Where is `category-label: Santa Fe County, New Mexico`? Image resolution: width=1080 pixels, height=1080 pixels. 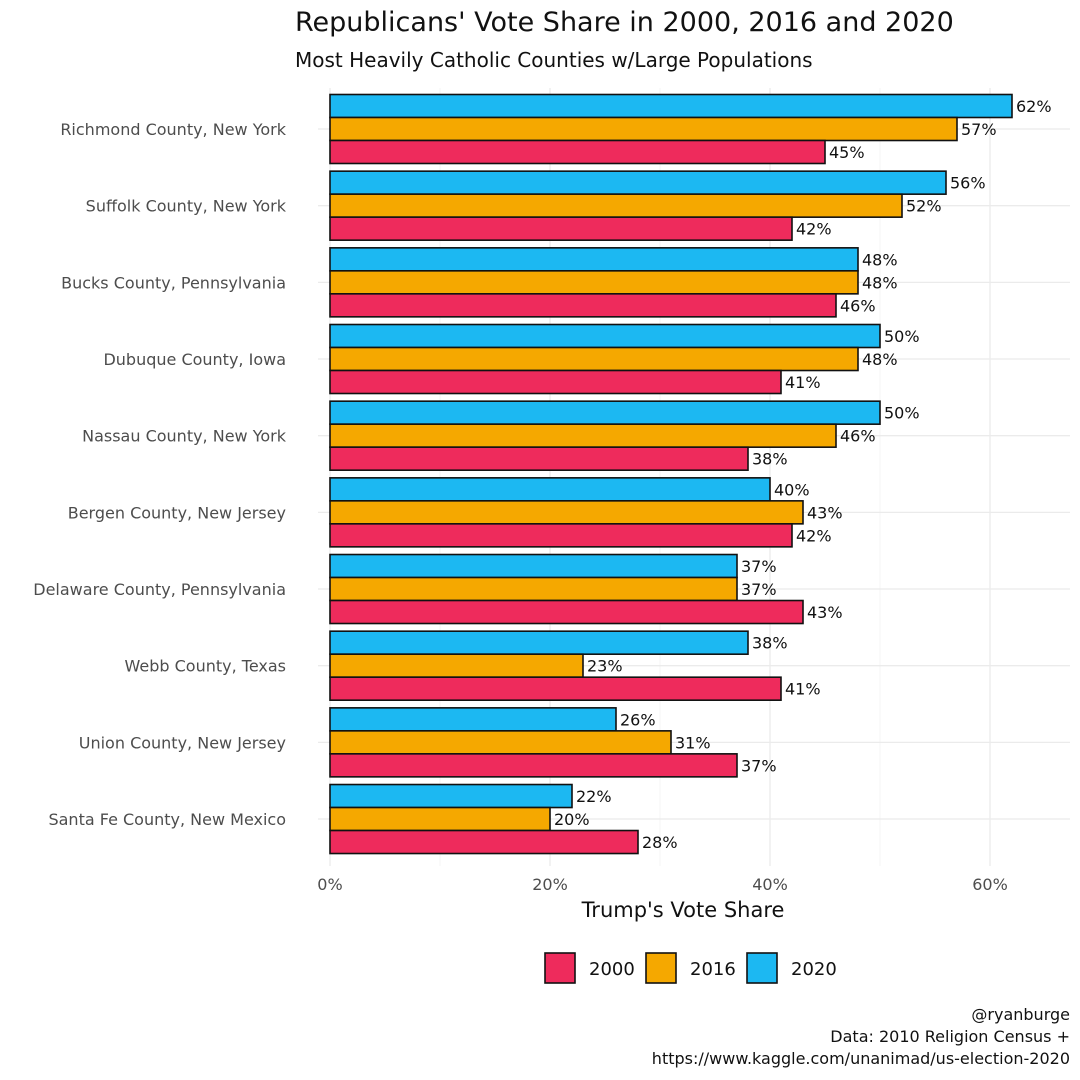 category-label: Santa Fe County, New Mexico is located at coordinates (167, 819).